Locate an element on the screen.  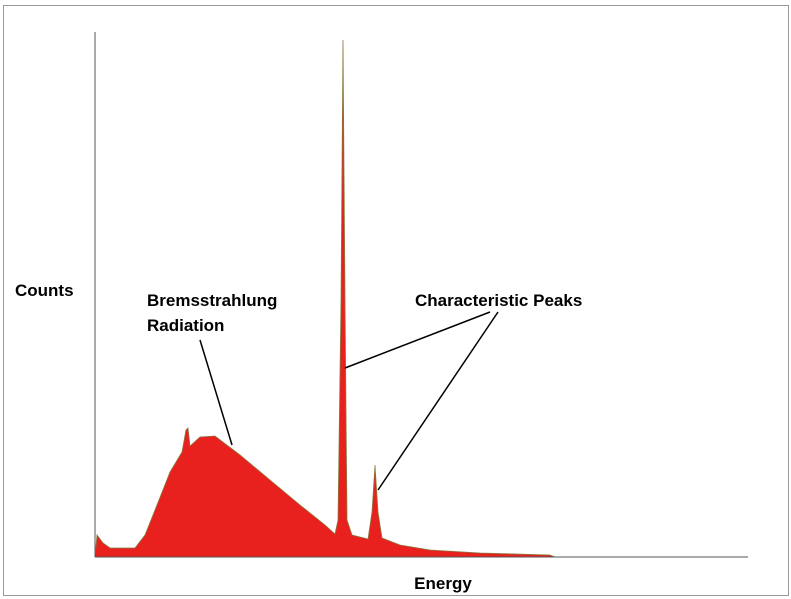
annotation: Bremsstrahlung is located at coordinates (212, 300).